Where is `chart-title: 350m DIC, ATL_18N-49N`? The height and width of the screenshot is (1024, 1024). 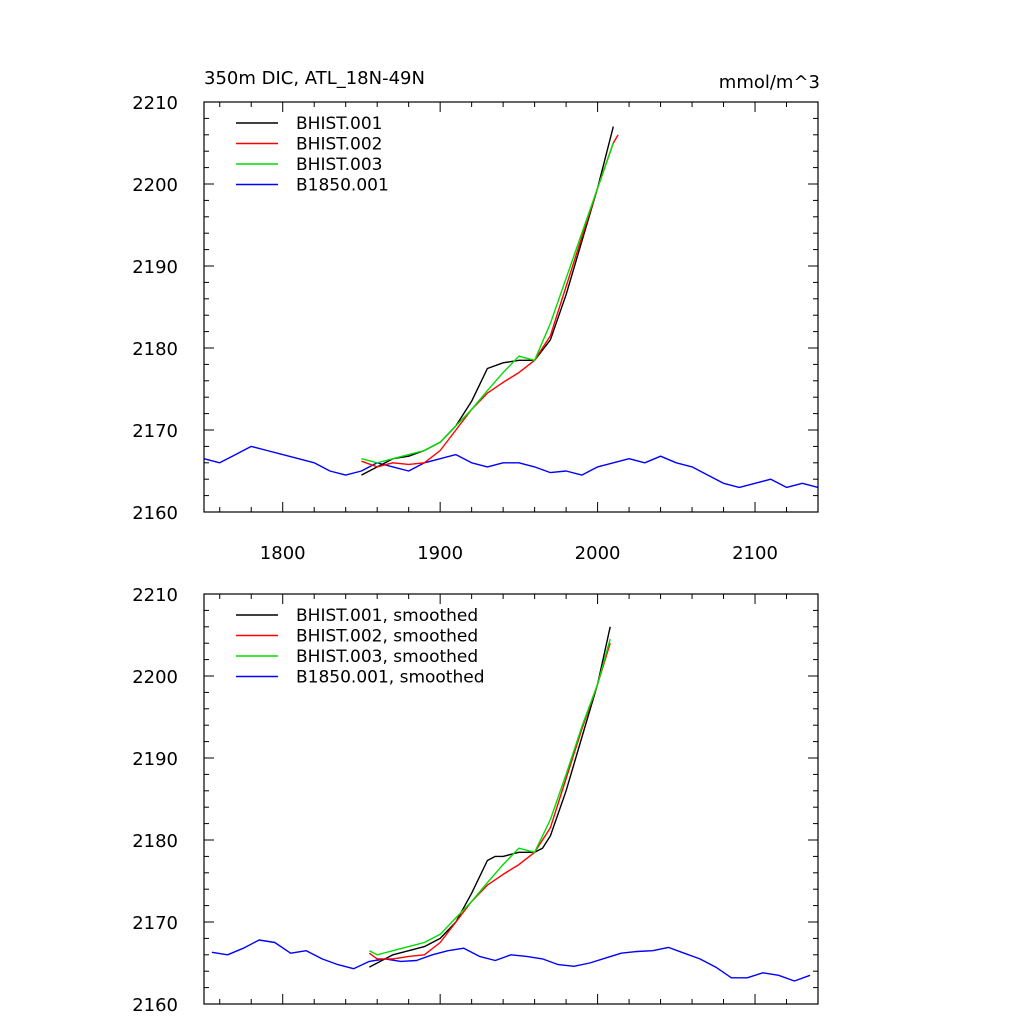 chart-title: 350m DIC, ATL_18N-49N is located at coordinates (314, 78).